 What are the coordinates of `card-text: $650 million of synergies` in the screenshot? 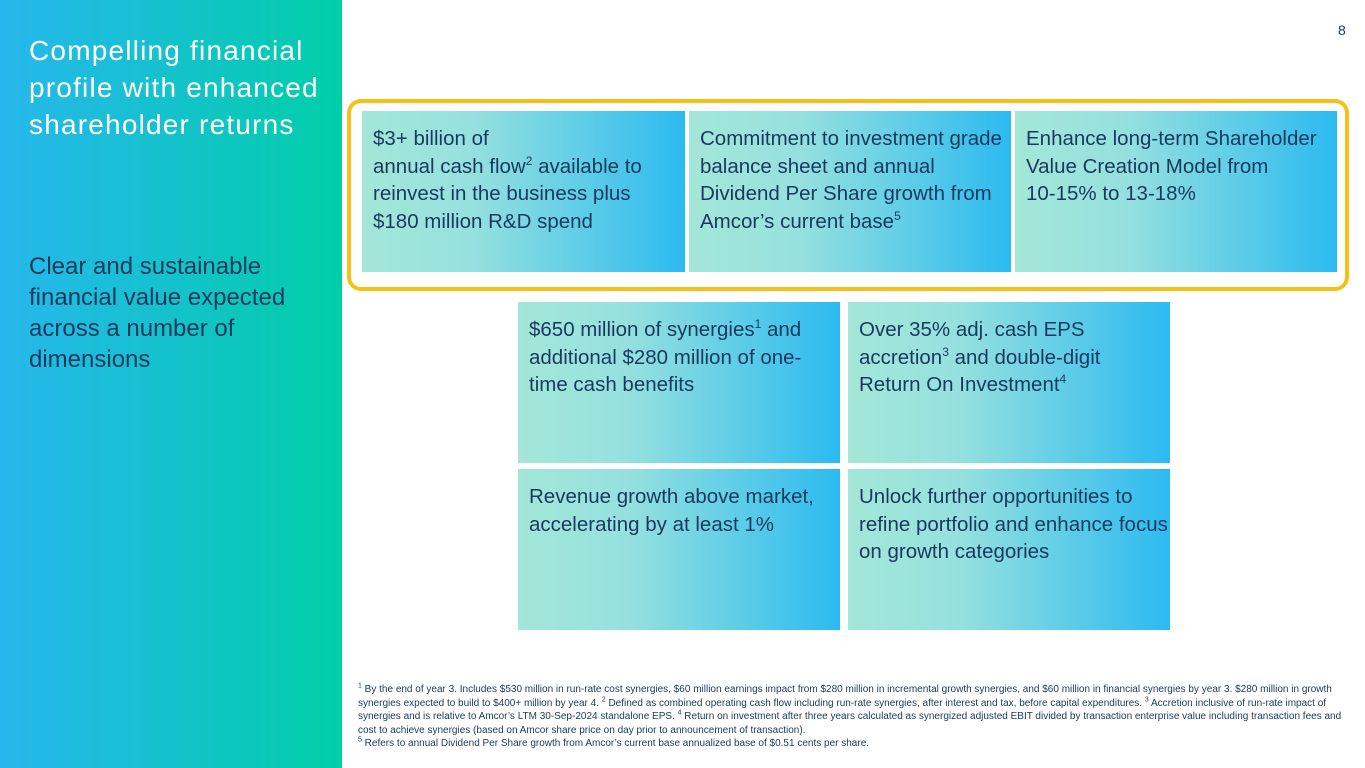 It's located at (642, 329).